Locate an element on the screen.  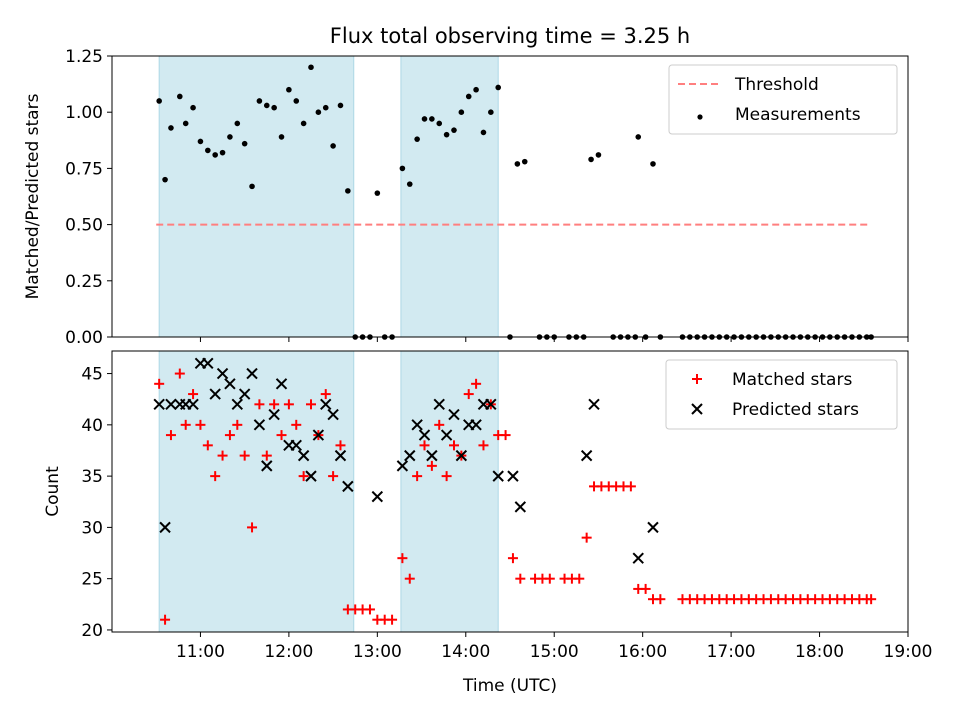
bottom-y-tick-label: 45 is located at coordinates (92, 375).